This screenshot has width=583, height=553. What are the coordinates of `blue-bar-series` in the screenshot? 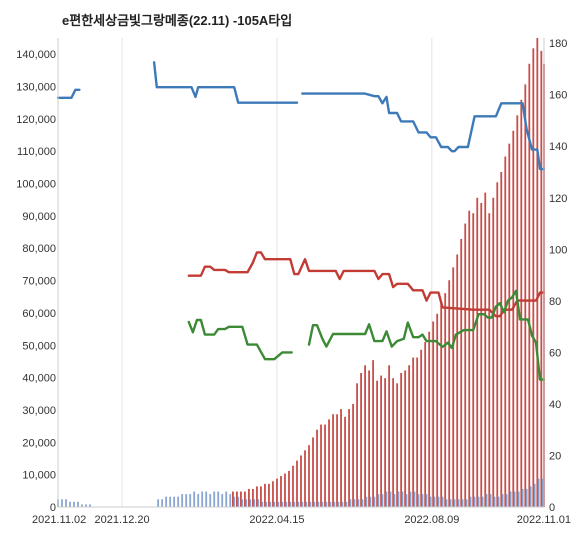 It's located at (300, 492).